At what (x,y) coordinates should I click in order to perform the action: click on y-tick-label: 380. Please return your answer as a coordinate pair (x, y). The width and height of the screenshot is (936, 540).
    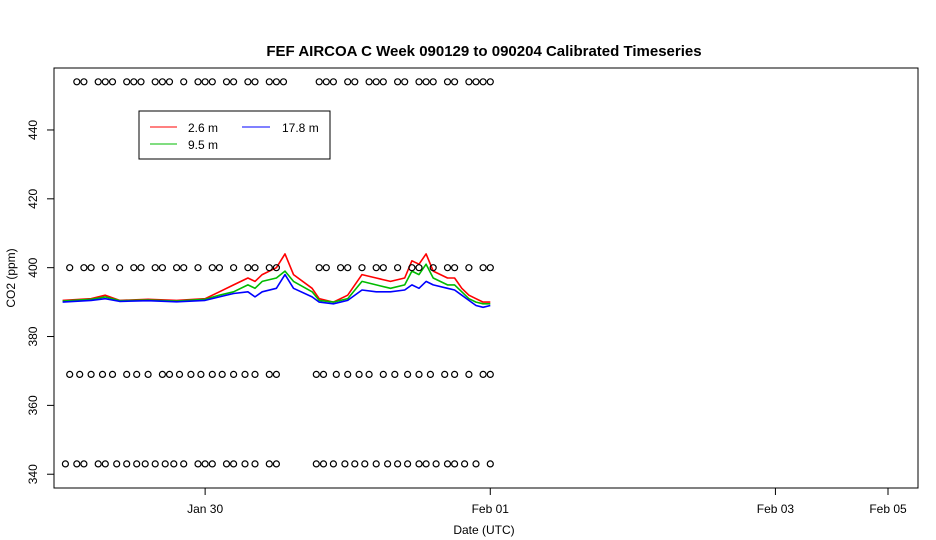
    Looking at the image, I should click on (33, 336).